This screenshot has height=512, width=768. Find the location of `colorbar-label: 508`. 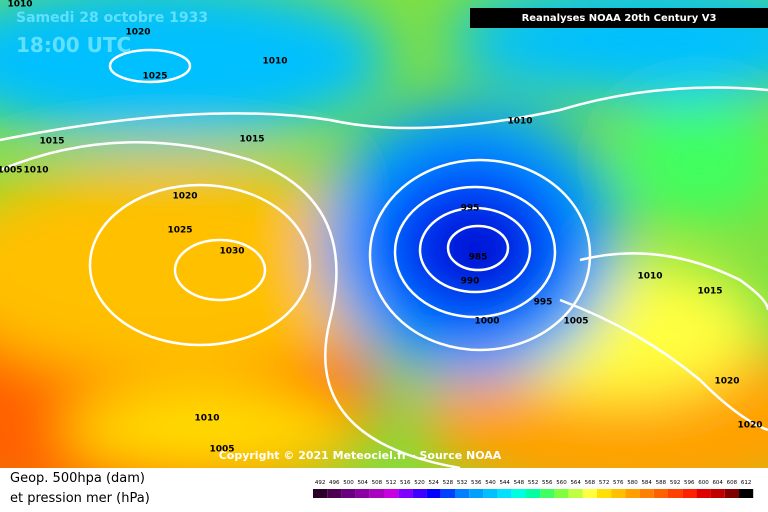

colorbar-label: 508 is located at coordinates (377, 483).